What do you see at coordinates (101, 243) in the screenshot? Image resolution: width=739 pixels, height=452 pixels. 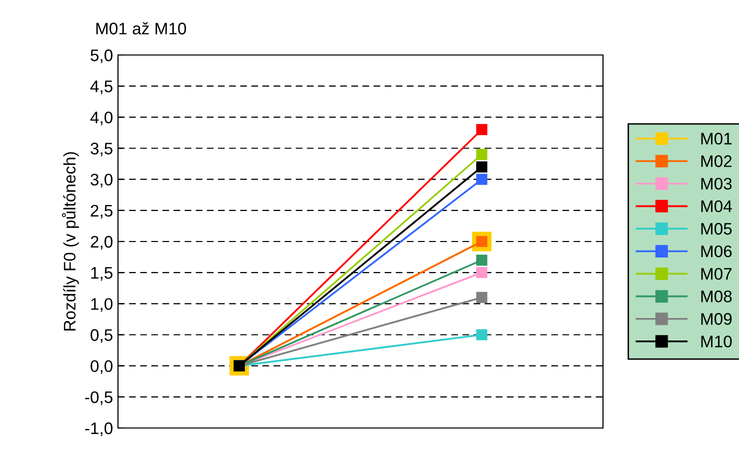 I see `y-tick-label: 2,0` at bounding box center [101, 243].